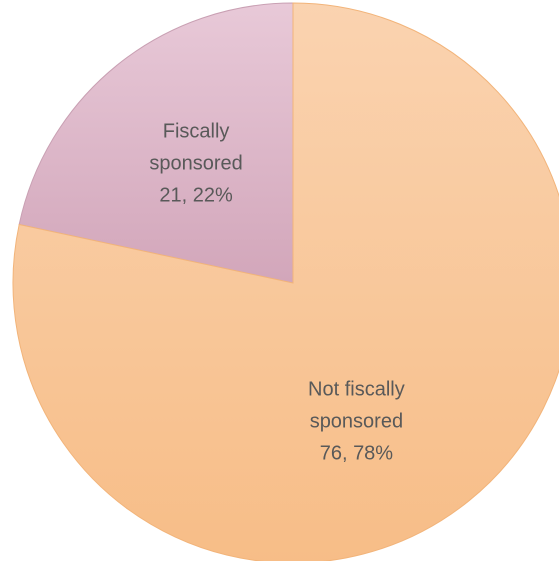  I want to click on pie-label-line: Fiscally, so click(196, 131).